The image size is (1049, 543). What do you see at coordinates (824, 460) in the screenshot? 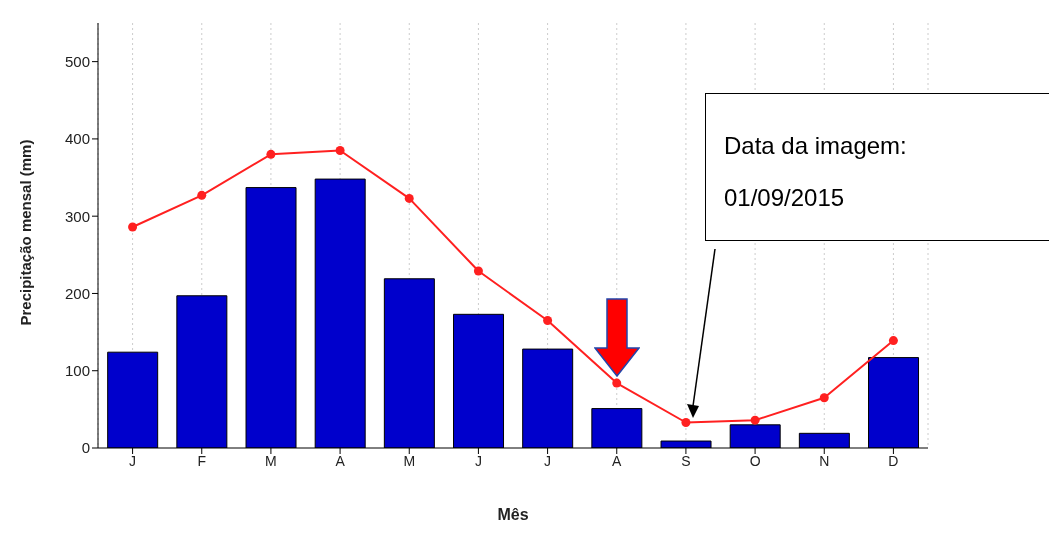
I see `x-tick-label: N` at bounding box center [824, 460].